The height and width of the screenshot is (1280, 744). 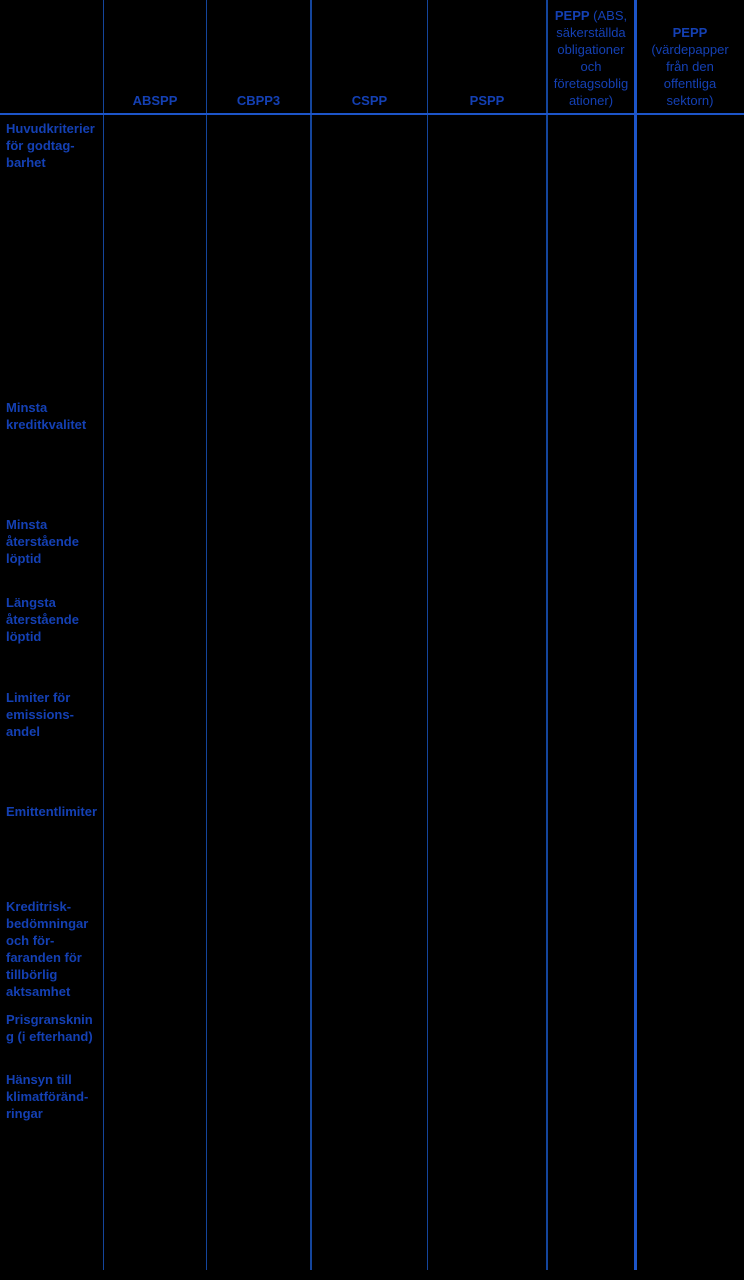 I want to click on column-header-cbpp3: CBPP3, so click(x=258, y=56).